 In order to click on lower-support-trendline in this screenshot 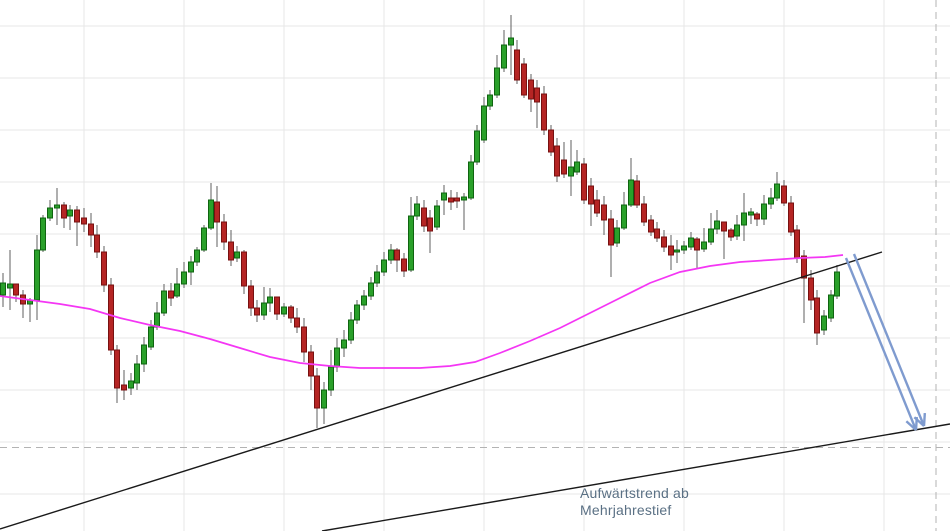, I will do `click(635, 477)`.